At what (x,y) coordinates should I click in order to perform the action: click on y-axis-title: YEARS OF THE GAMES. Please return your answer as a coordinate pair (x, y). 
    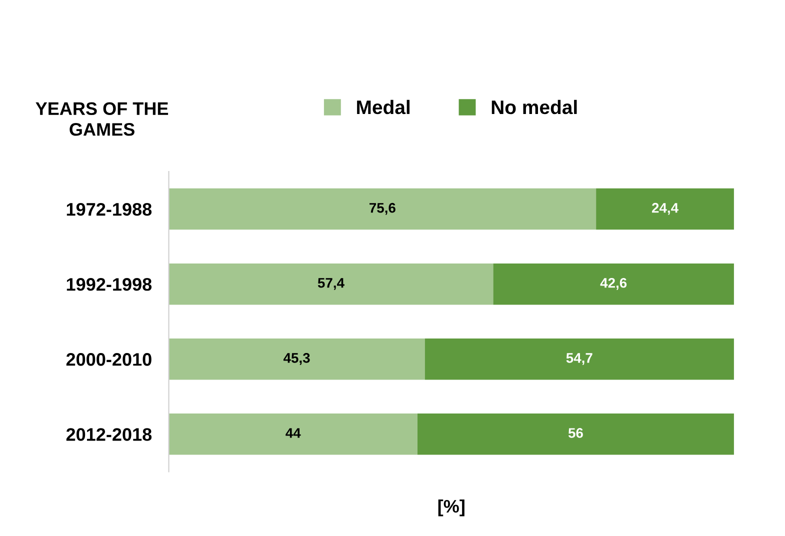
    Looking at the image, I should click on (102, 119).